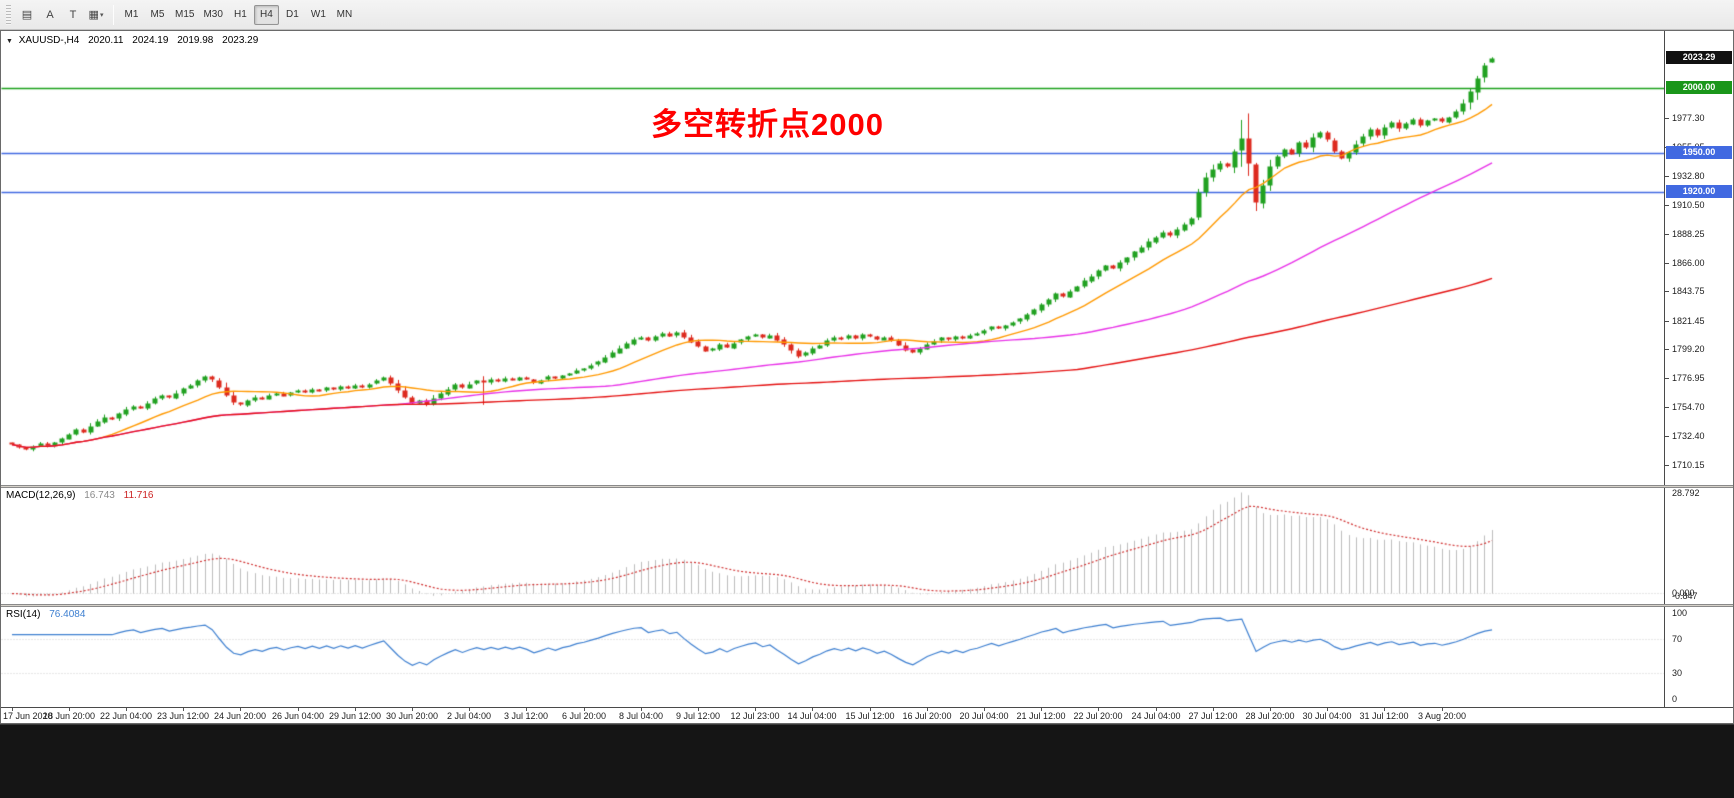 This screenshot has height=798, width=1734. I want to click on price-tick: 1754.70, so click(1688, 407).